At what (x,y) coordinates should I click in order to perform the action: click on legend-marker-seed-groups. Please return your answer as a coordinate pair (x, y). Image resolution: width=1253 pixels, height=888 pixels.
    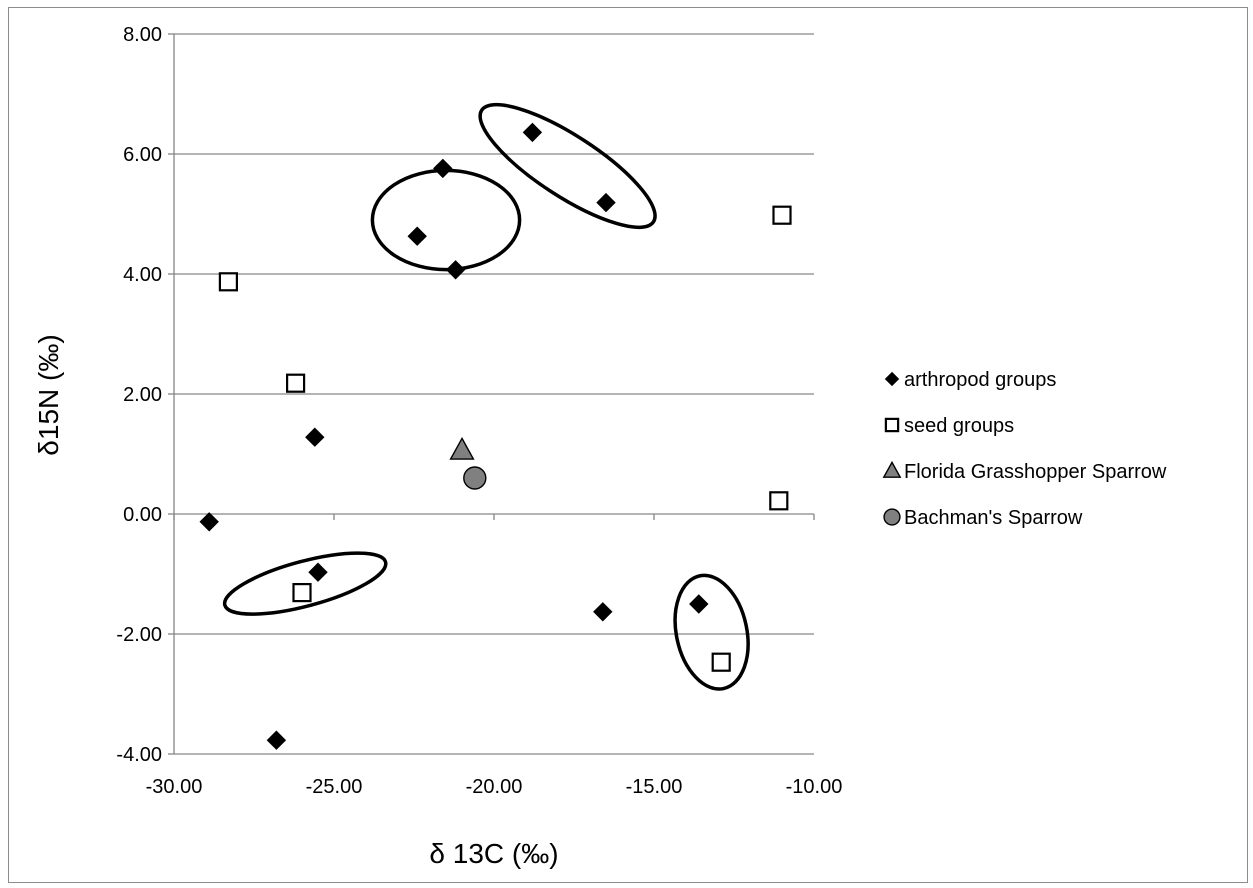
    Looking at the image, I should click on (892, 425).